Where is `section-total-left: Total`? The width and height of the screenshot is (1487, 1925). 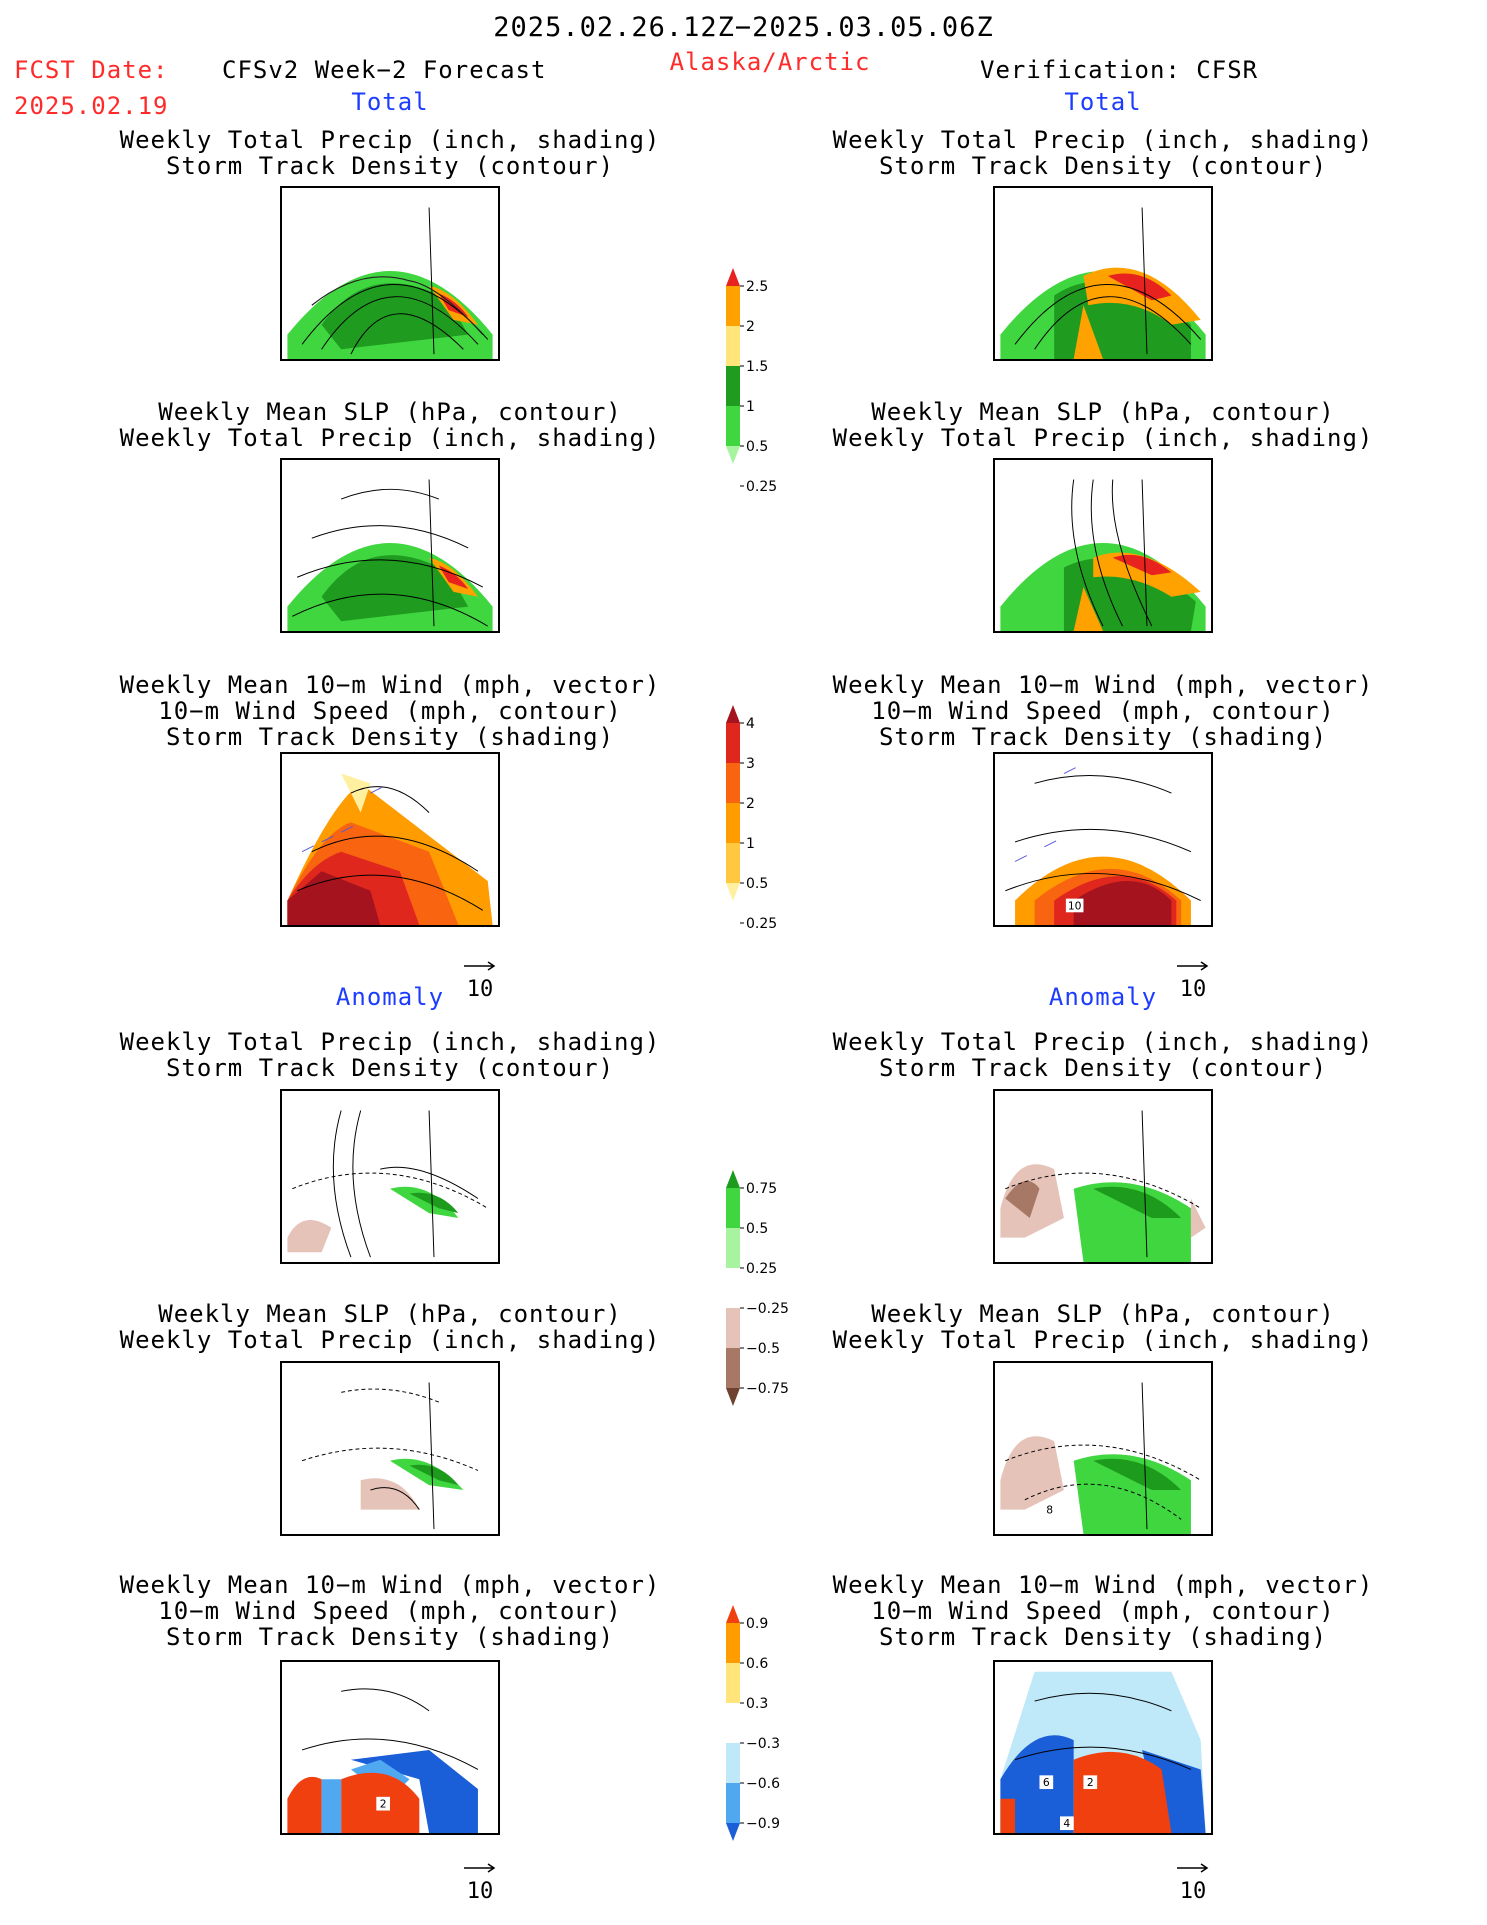
section-total-left: Total is located at coordinates (390, 102).